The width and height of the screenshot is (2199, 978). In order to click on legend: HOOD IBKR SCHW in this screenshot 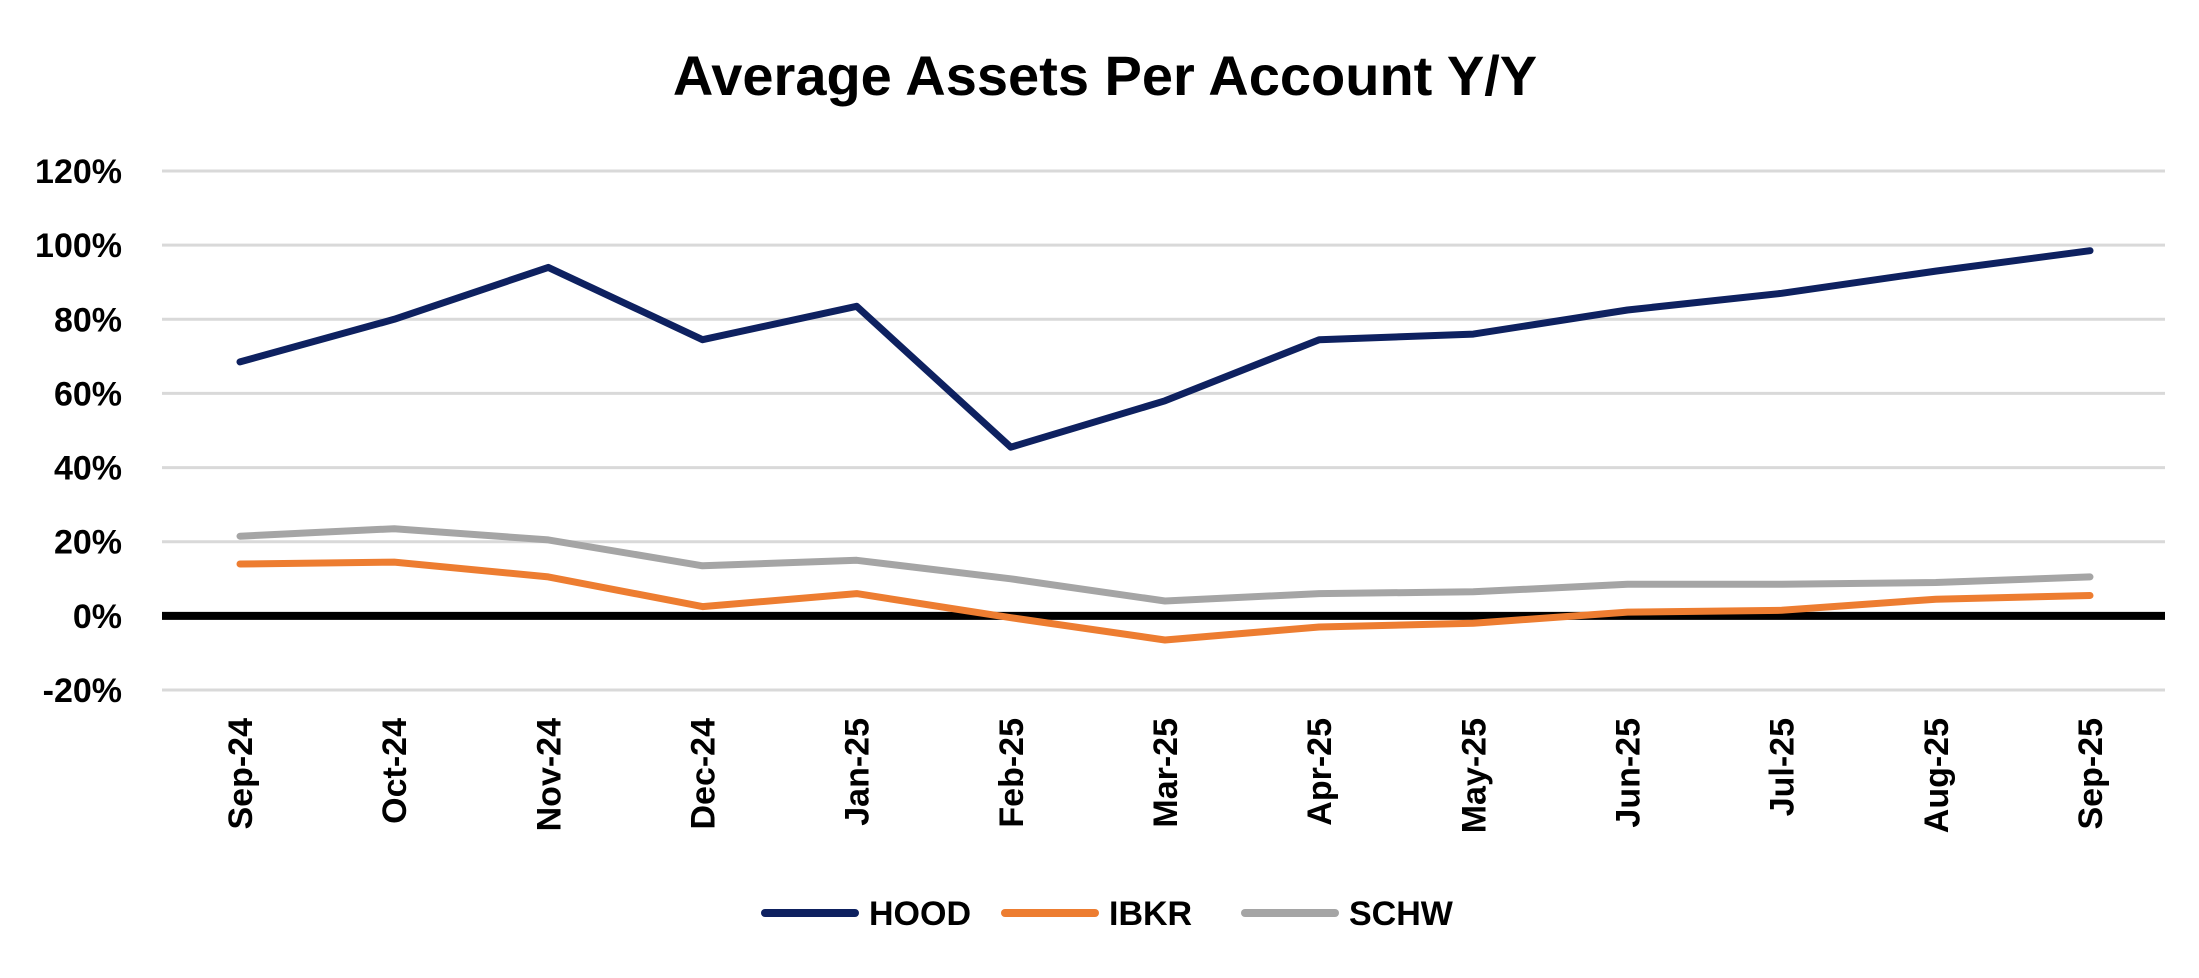, I will do `click(1107, 914)`.